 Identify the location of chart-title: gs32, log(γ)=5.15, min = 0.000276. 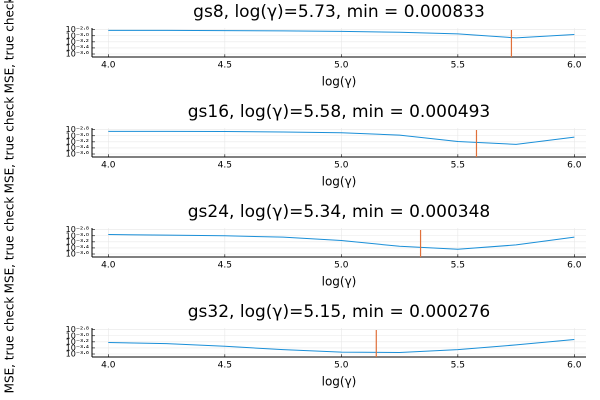
(339, 312).